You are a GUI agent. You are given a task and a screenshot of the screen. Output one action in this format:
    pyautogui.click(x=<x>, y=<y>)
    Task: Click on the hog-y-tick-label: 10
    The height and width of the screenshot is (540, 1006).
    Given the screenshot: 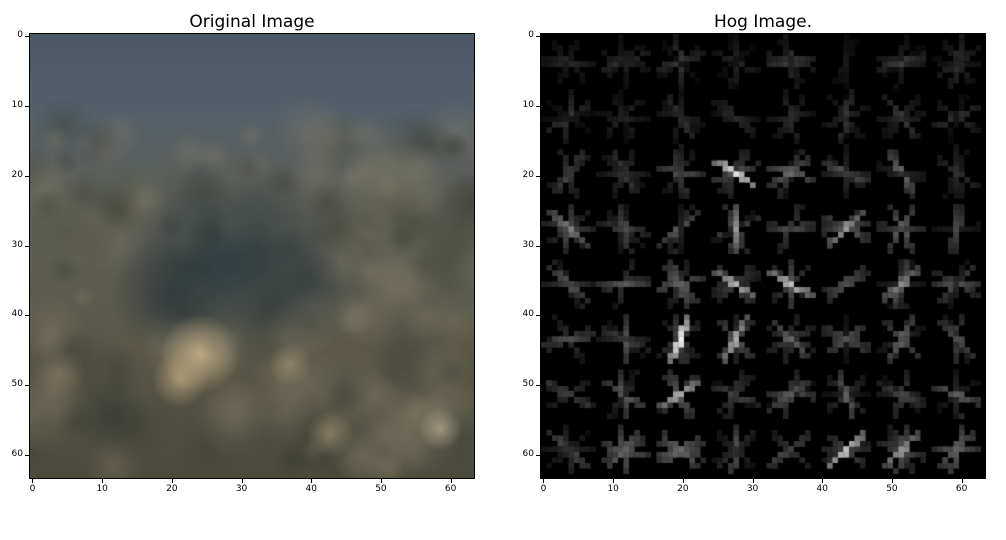 What is the action you would take?
    pyautogui.click(x=528, y=105)
    